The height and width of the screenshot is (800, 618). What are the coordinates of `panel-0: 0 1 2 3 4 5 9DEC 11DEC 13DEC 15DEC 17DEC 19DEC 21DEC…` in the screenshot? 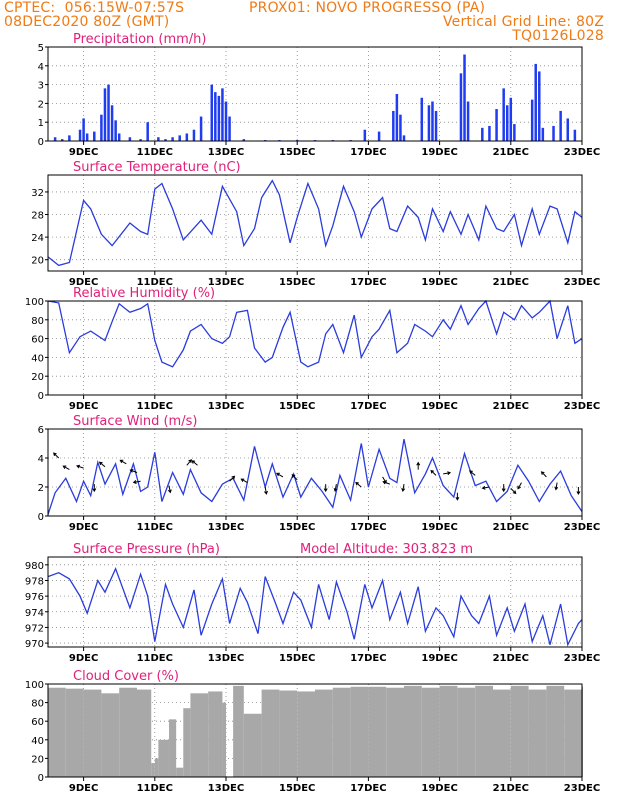 It's located at (319, 95).